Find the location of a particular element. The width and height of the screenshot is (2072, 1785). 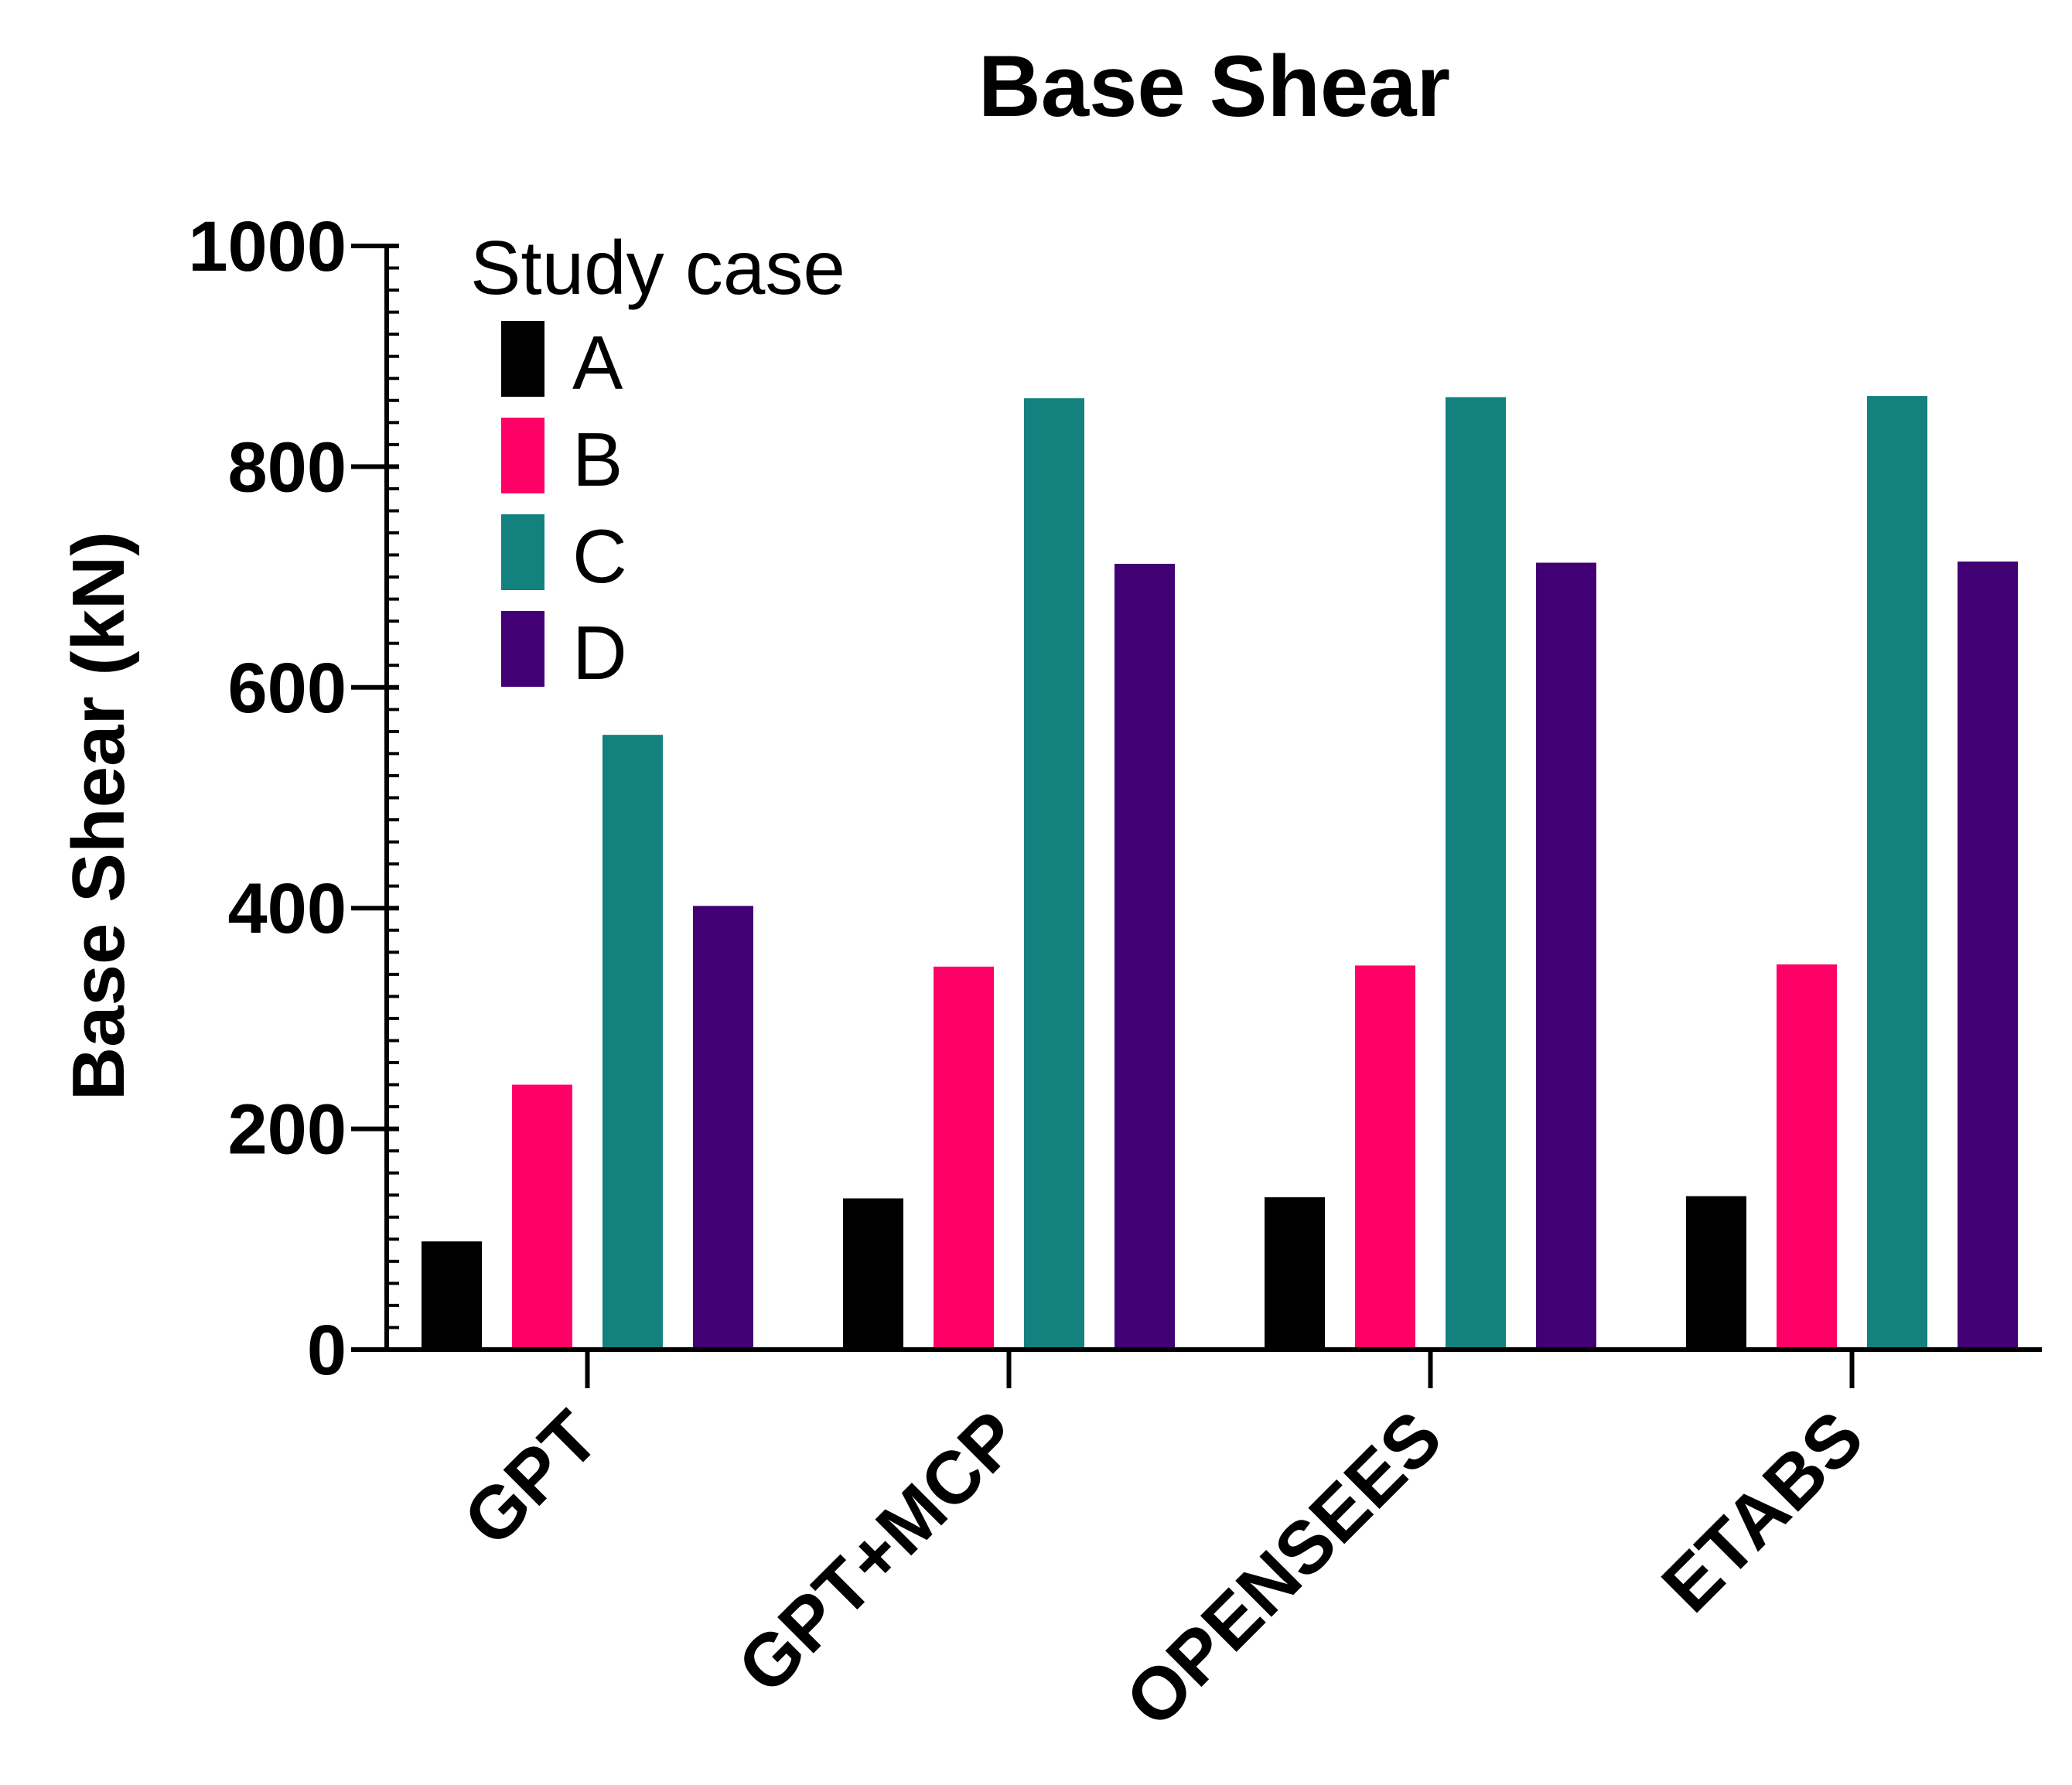

legend-label: D is located at coordinates (599, 653).